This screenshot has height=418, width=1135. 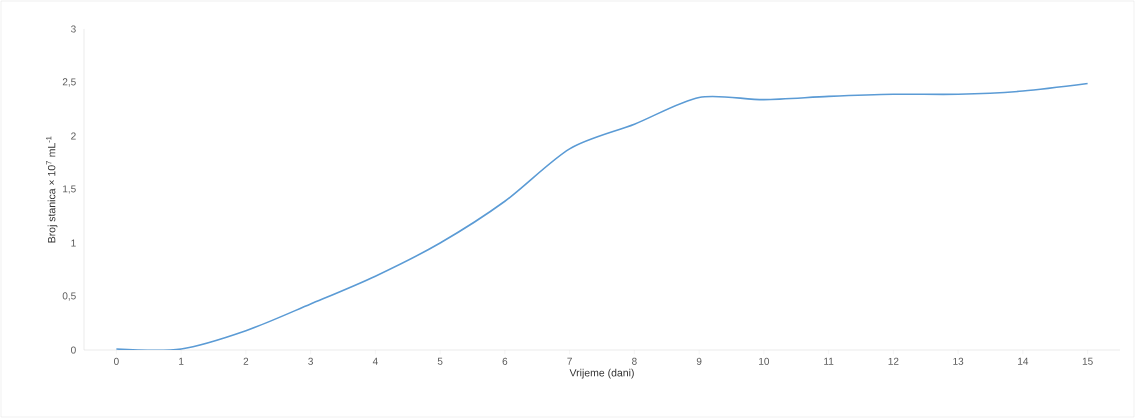 I want to click on y-tick-label: 0, so click(x=73, y=350).